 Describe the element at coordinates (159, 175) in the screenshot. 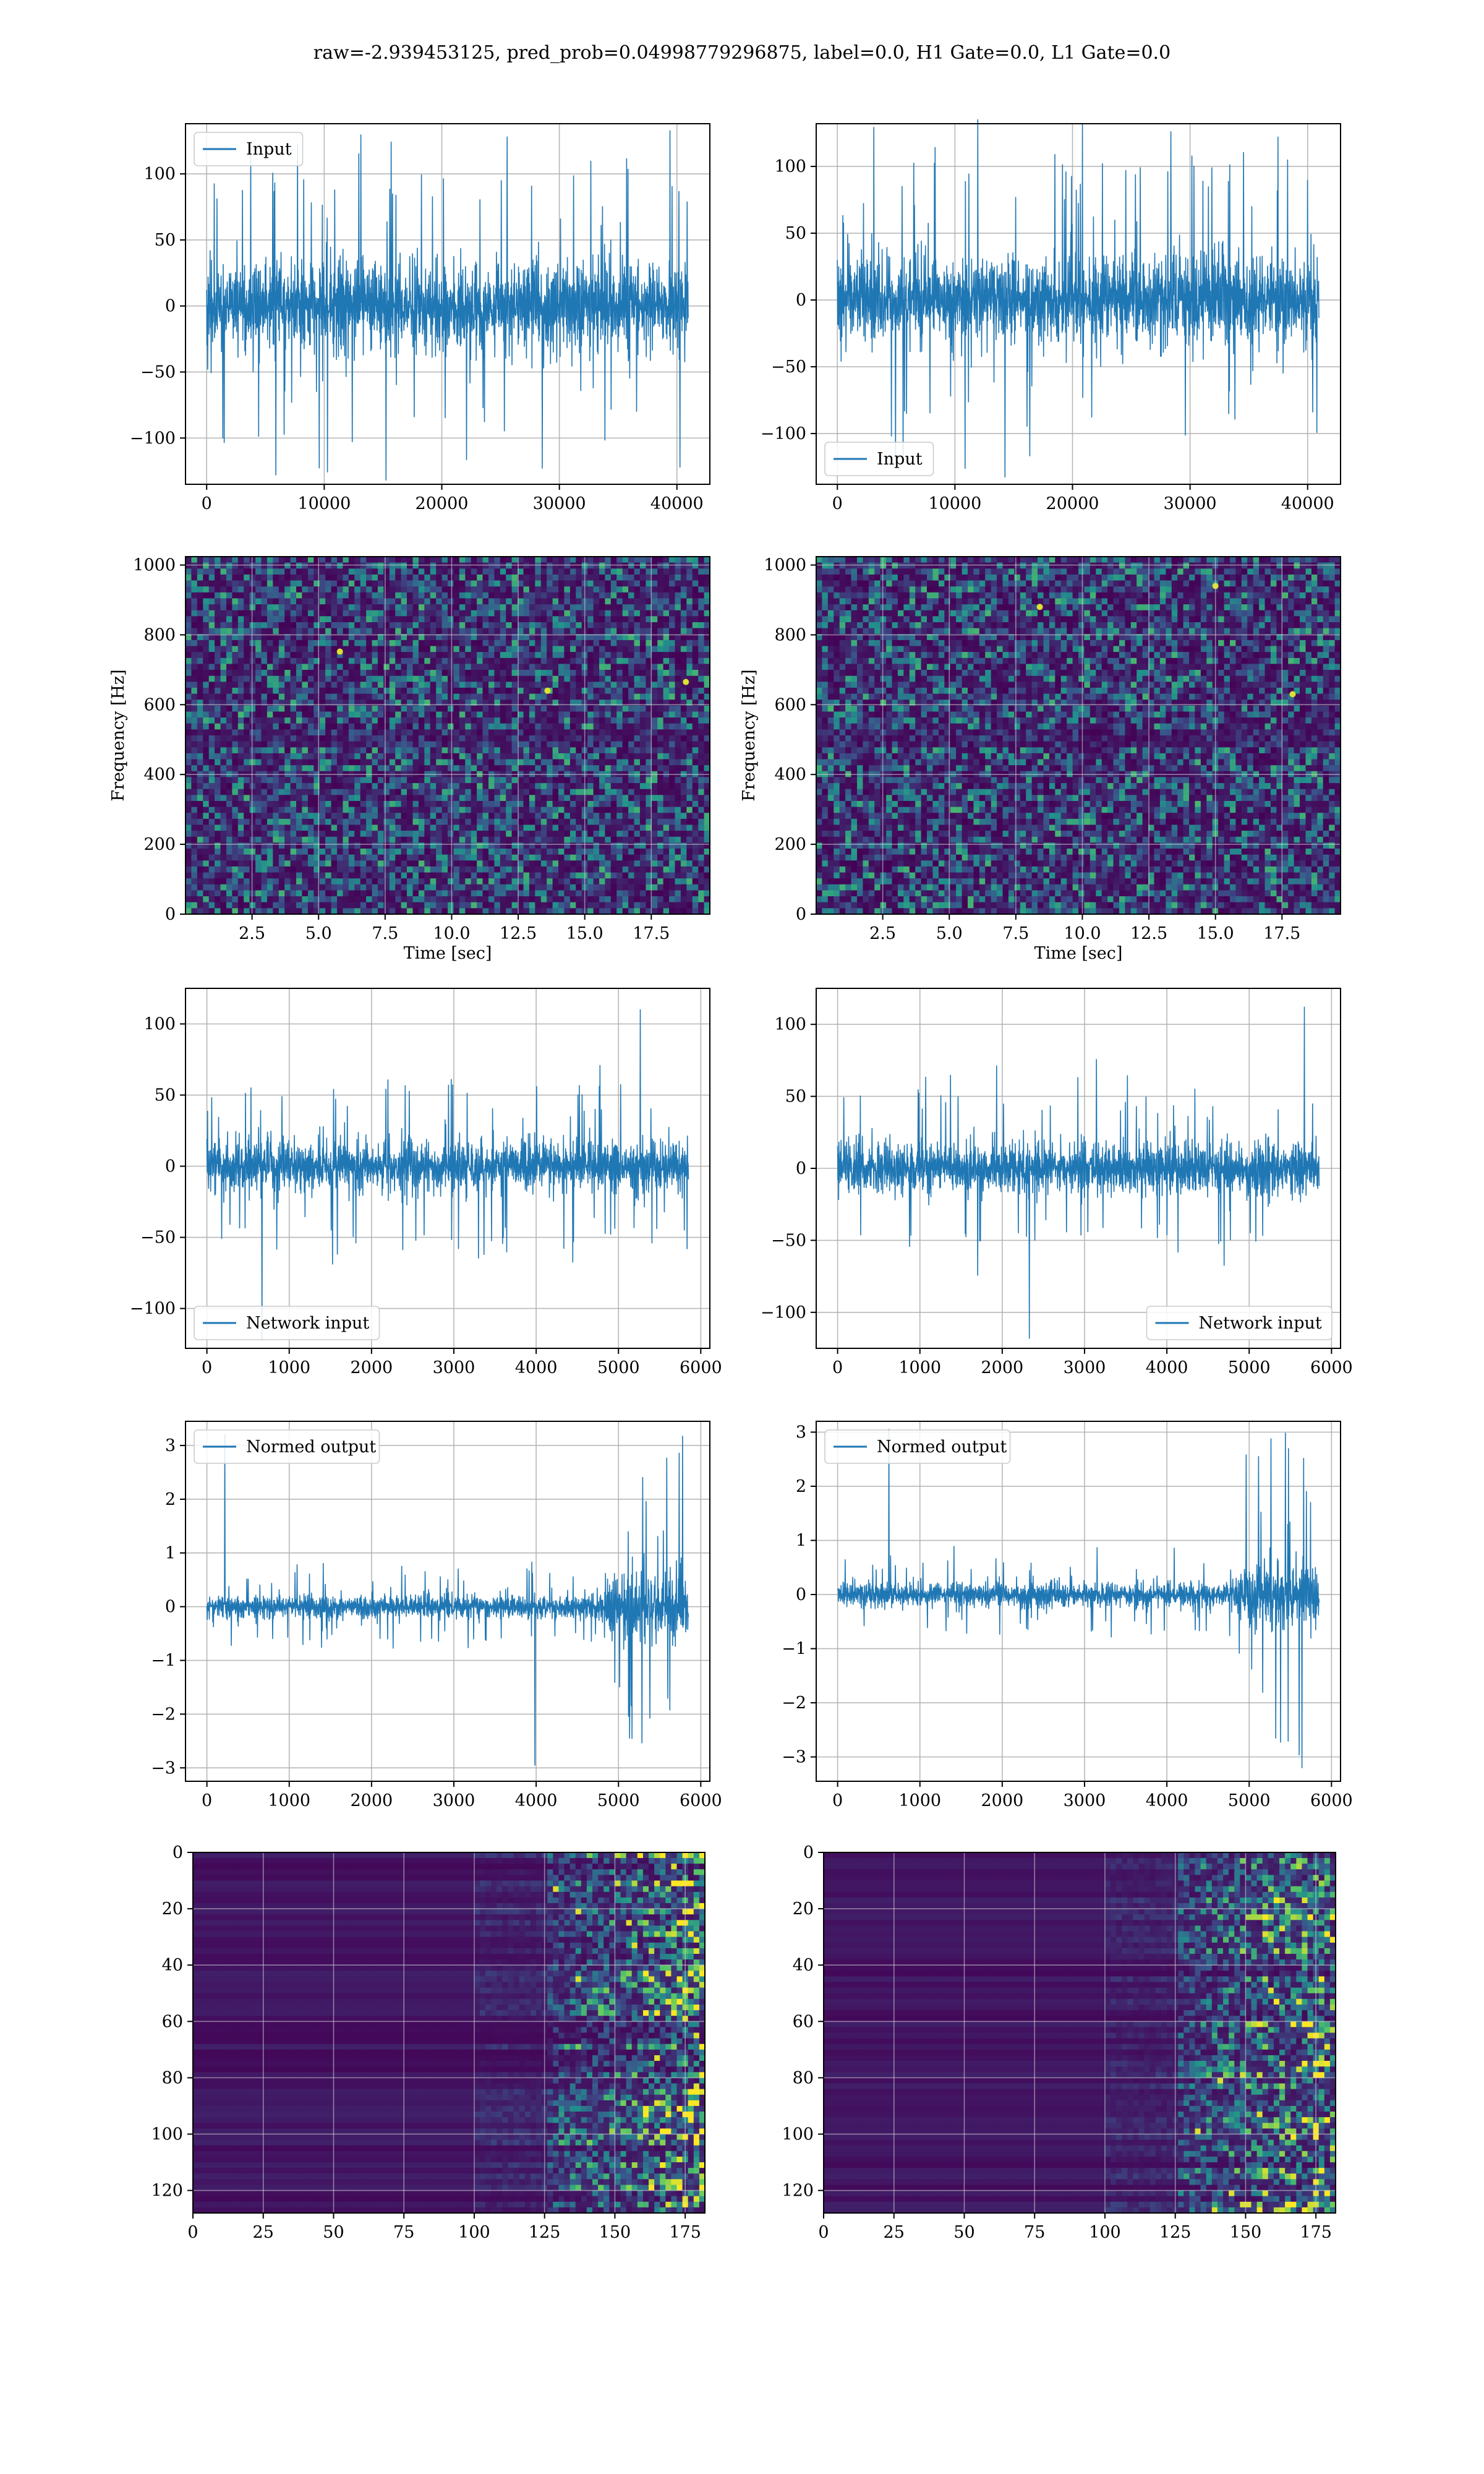

I see `y-tick-label: 100` at that location.